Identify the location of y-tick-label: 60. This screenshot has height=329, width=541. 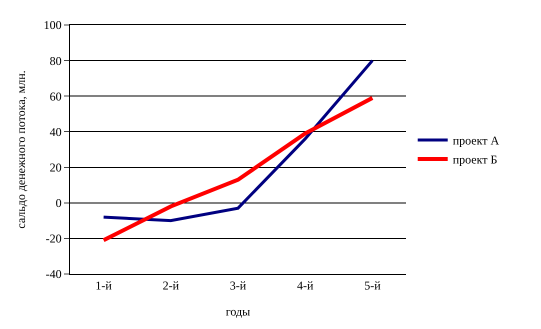
(56, 96).